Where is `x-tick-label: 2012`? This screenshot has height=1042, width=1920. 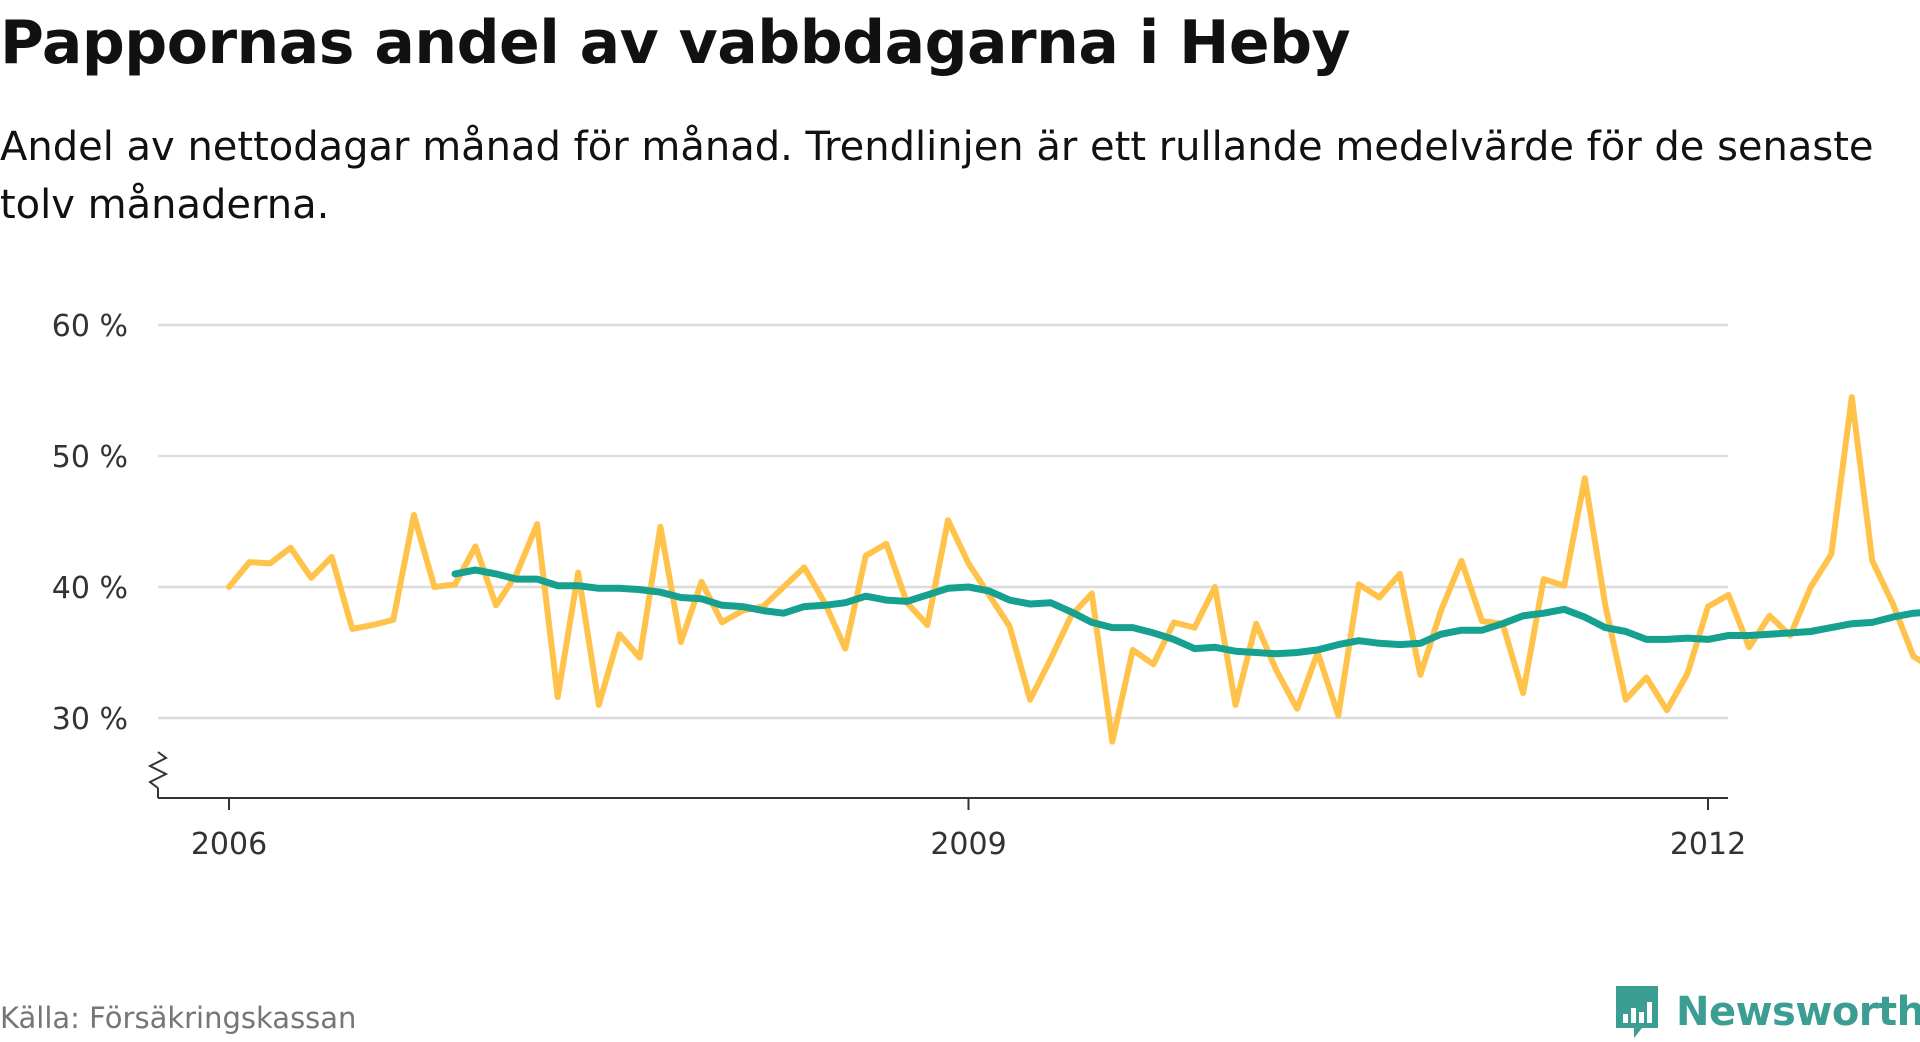
x-tick-label: 2012 is located at coordinates (1708, 844).